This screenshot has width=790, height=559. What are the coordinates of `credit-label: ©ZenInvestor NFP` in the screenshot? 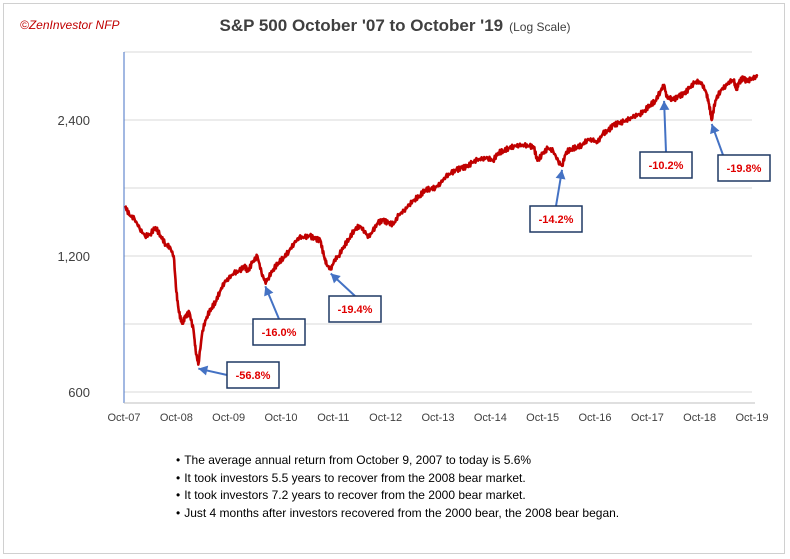 It's located at (70, 25).